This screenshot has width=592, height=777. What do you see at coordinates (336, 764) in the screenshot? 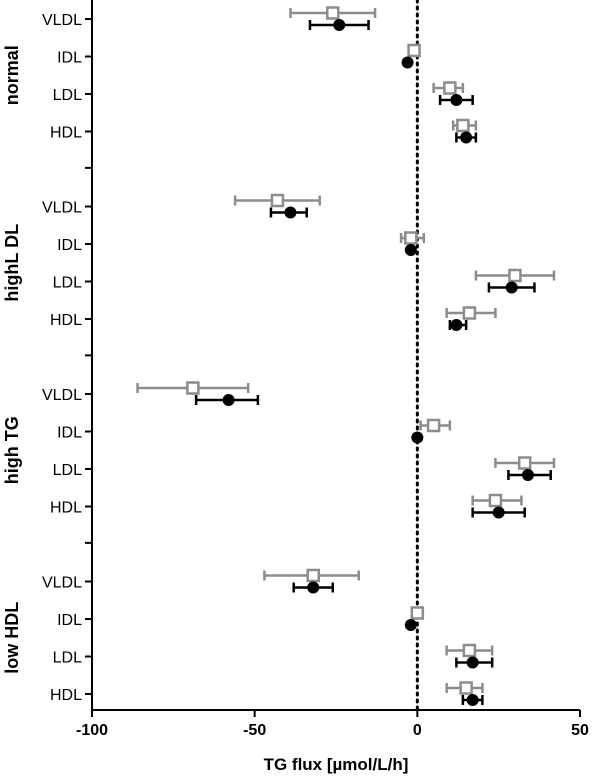
I see `x-axis-title: TG flux [µmol/L/h]` at bounding box center [336, 764].